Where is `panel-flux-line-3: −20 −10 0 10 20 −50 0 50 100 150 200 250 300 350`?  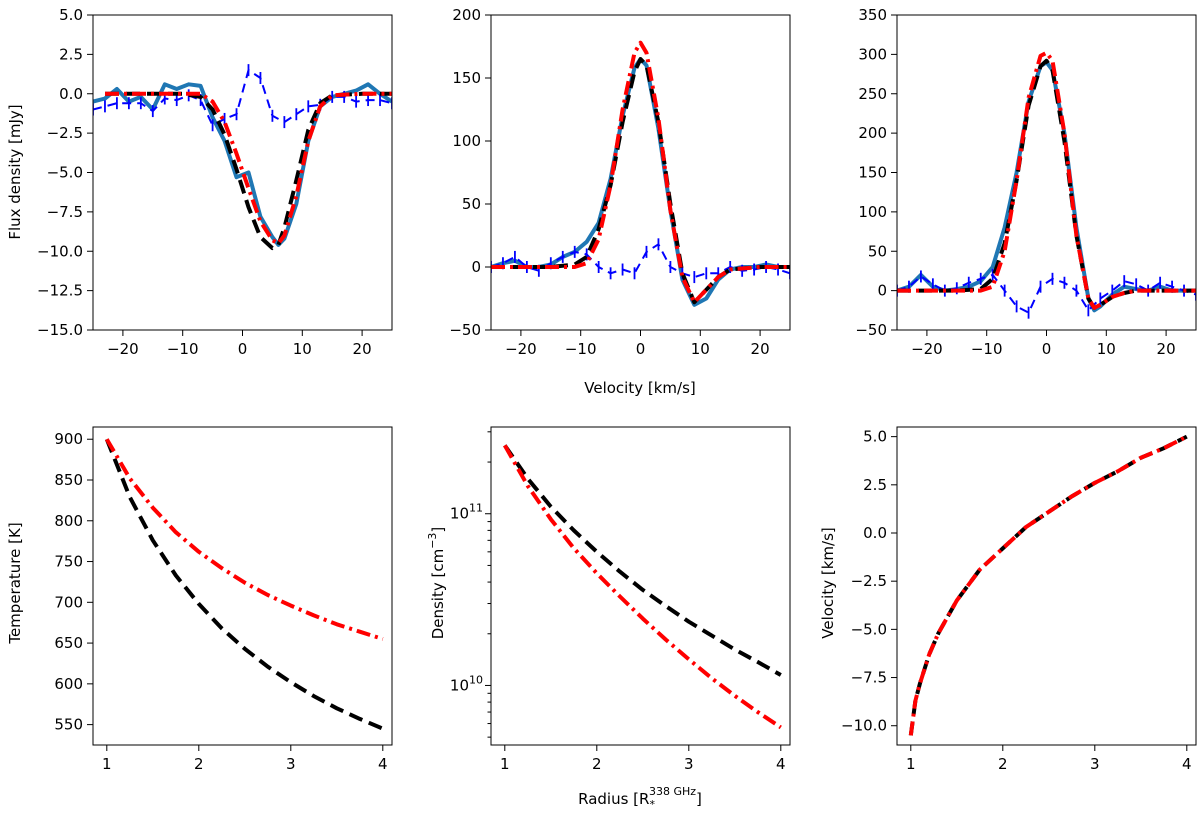
panel-flux-line-3: −20 −10 0 10 20 −50 0 50 100 150 200 250 300 350 is located at coordinates (1026, 182).